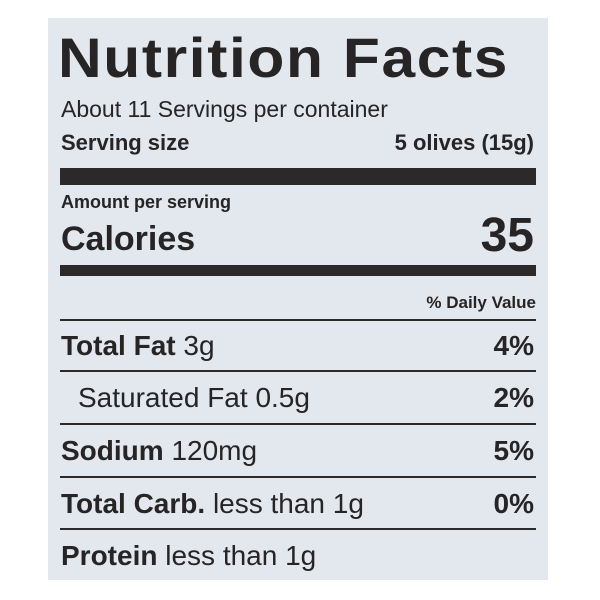 The width and height of the screenshot is (600, 600). Describe the element at coordinates (112, 450) in the screenshot. I see `nutrient-name: Sodium` at that location.